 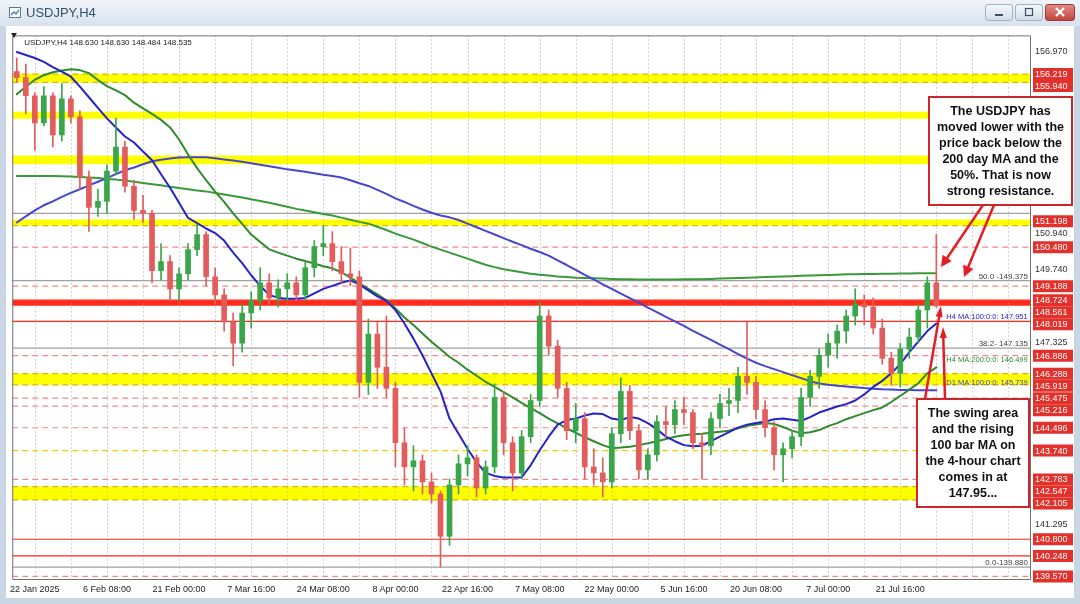 What do you see at coordinates (1051, 410) in the screenshot?
I see `ref-line-label: 145.216` at bounding box center [1051, 410].